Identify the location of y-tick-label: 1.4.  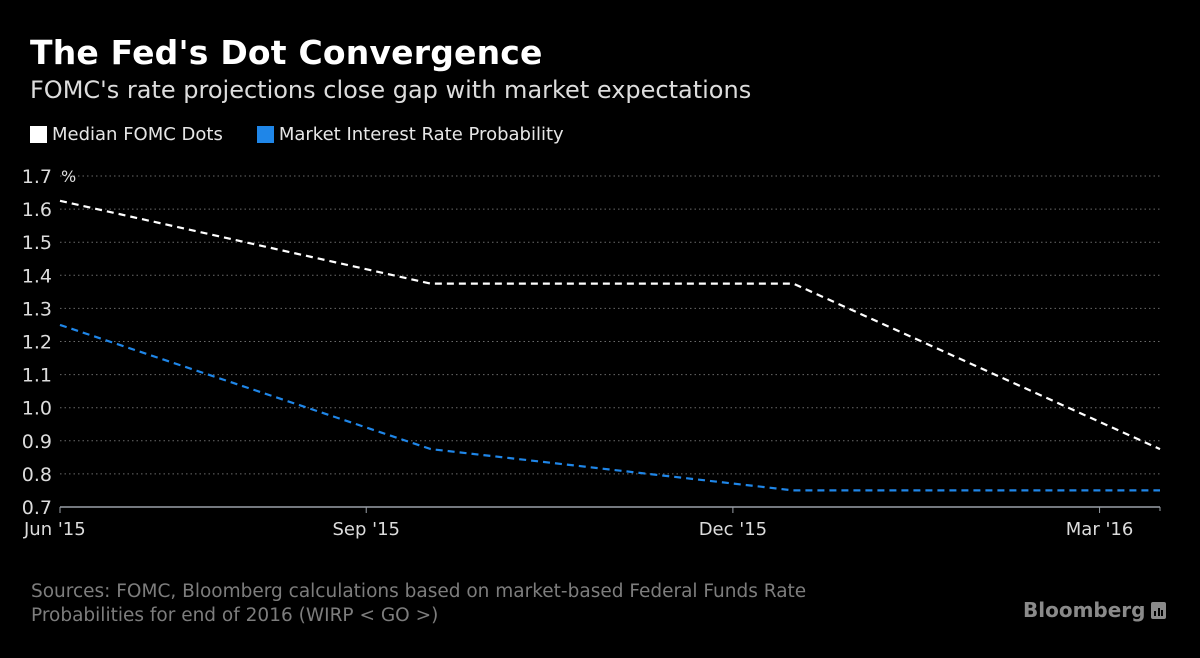
(37, 276).